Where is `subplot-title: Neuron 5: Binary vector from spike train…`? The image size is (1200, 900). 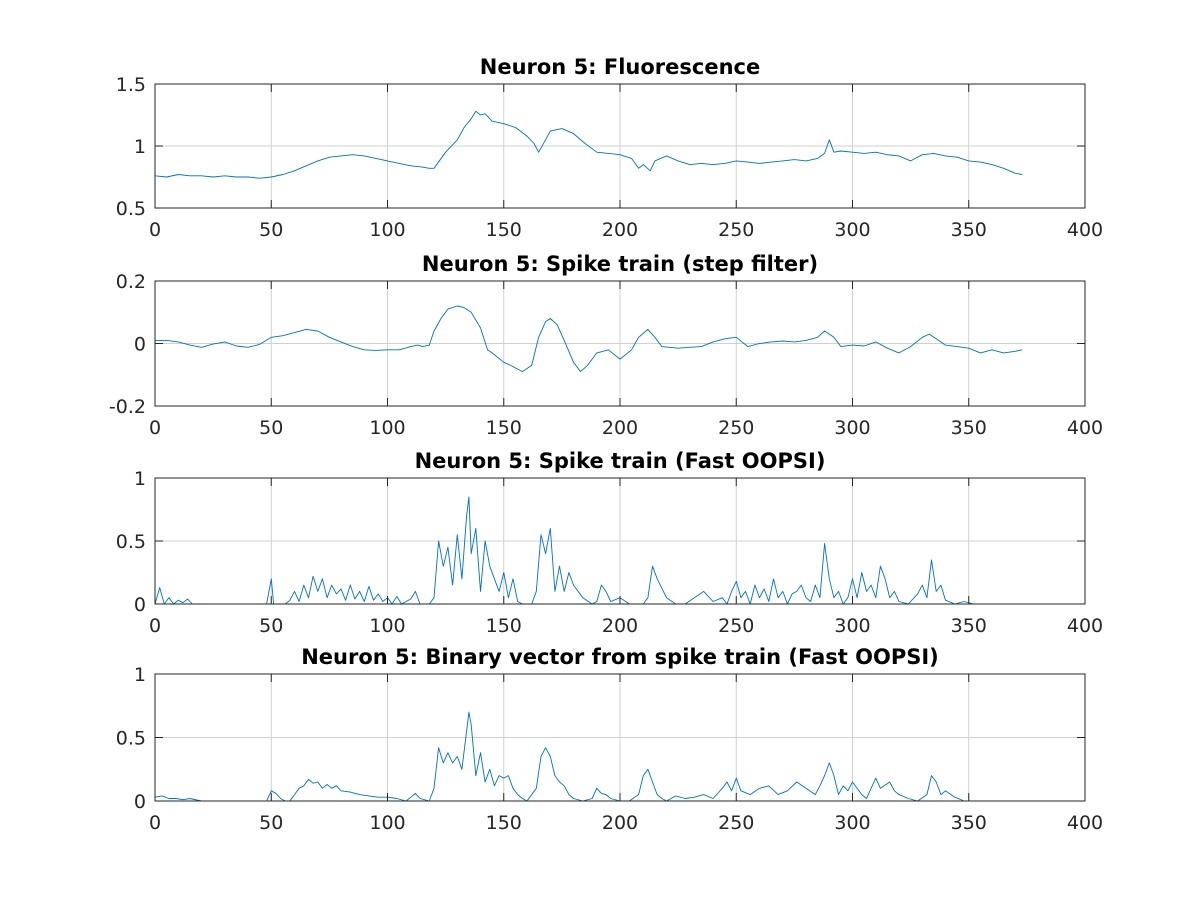
subplot-title: Neuron 5: Binary vector from spike train… is located at coordinates (620, 657).